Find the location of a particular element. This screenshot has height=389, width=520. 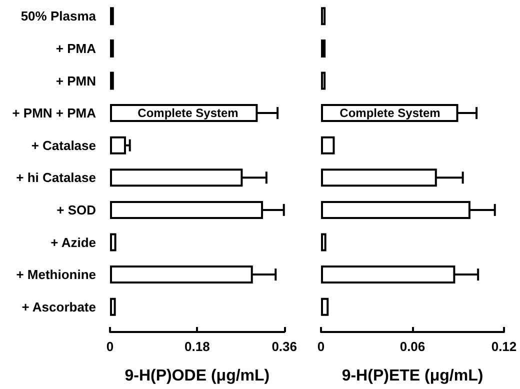

y-tick-label: + Methionine is located at coordinates (56, 274).